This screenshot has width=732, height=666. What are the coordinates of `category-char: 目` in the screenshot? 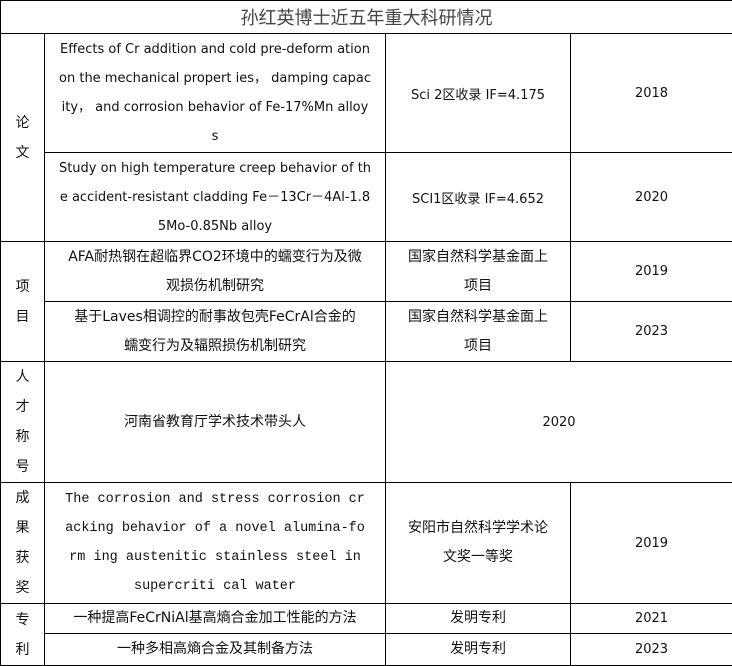 It's located at (22, 317).